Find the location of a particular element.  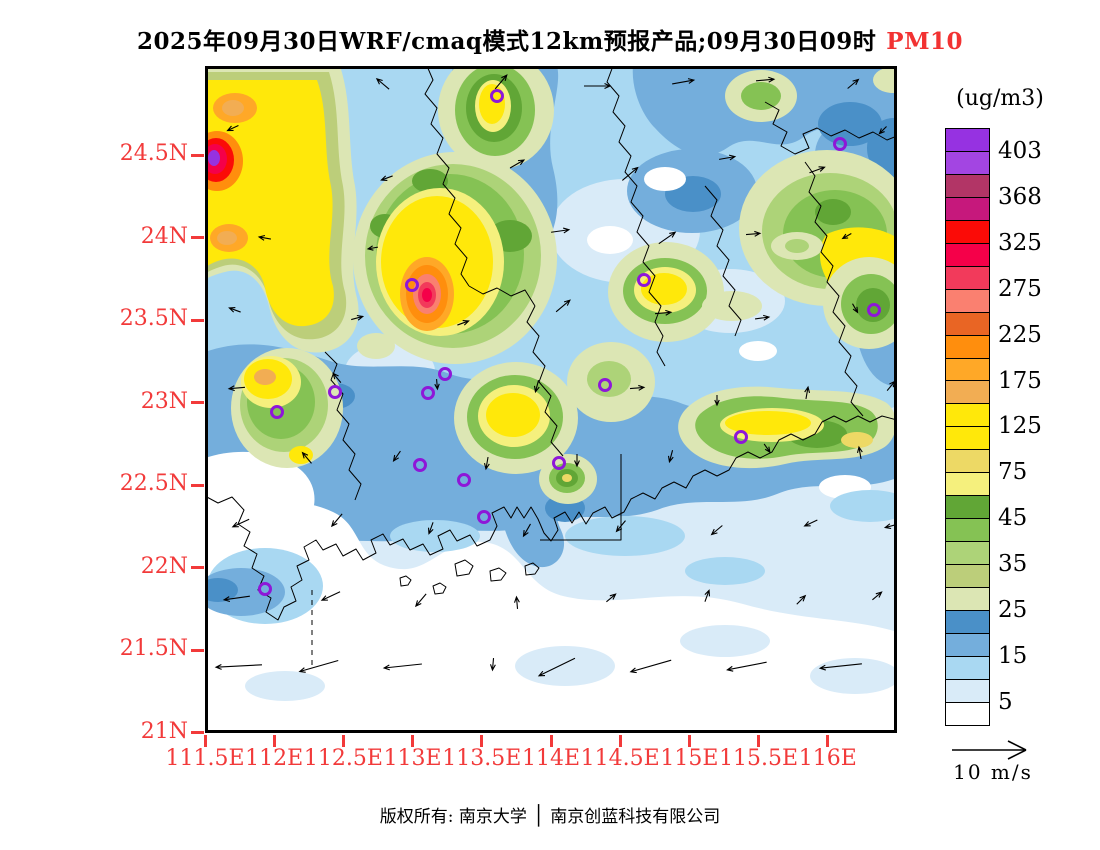

lat-tick-label: 21N is located at coordinates (164, 731).